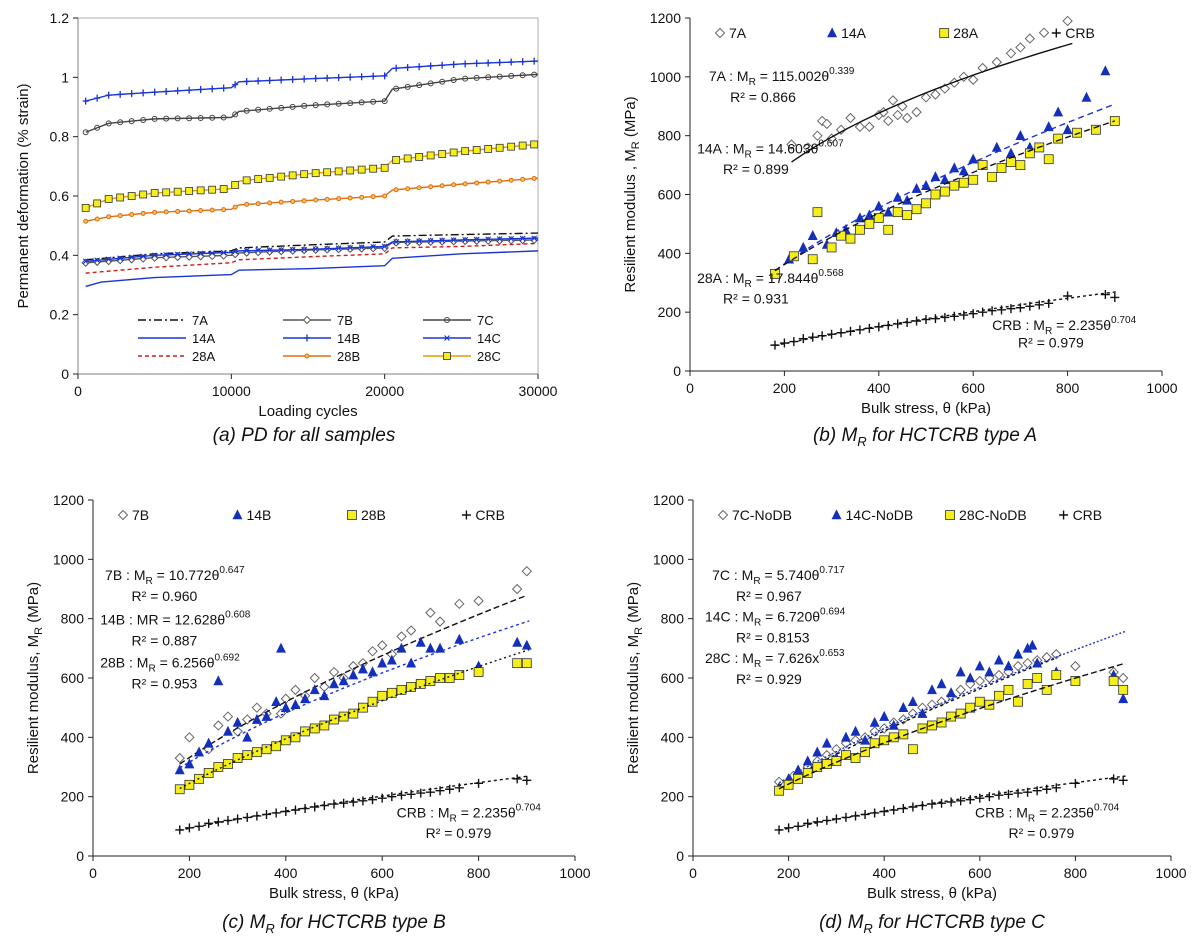 The height and width of the screenshot is (947, 1203). Describe the element at coordinates (872, 515) in the screenshot. I see `legend-item: 14C-NoDB` at that location.